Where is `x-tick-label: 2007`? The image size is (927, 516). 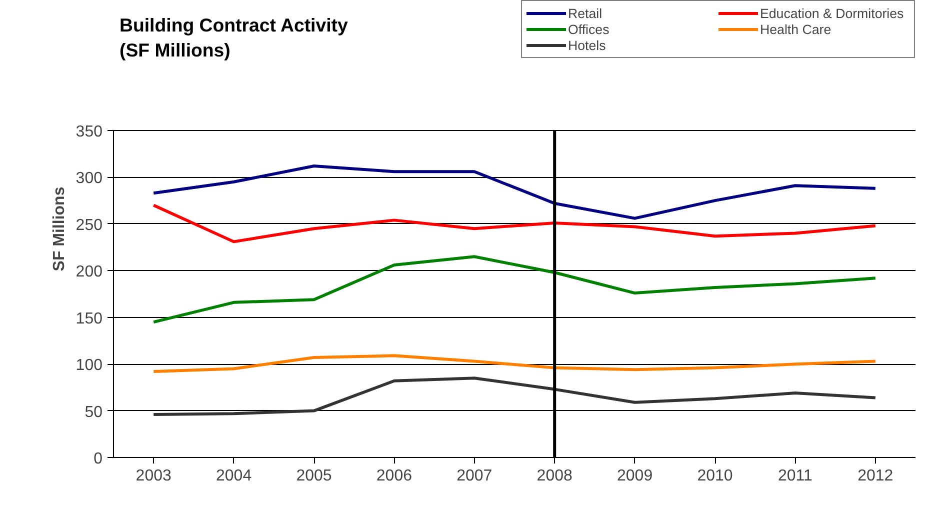
x-tick-label: 2007 is located at coordinates (474, 476).